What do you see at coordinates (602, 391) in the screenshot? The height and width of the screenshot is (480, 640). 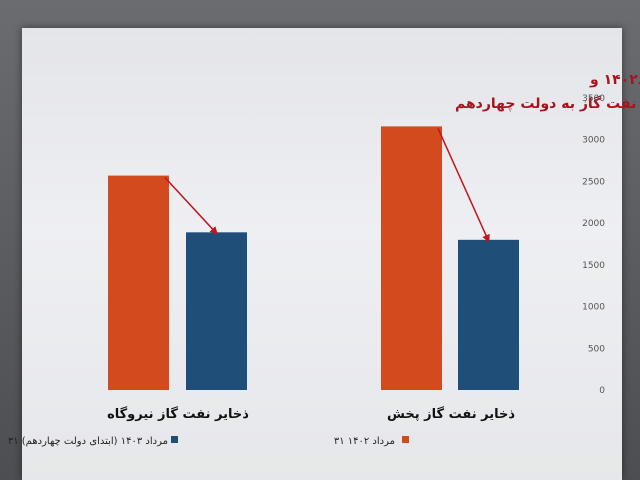 I see `y-tick-label: 0` at bounding box center [602, 391].